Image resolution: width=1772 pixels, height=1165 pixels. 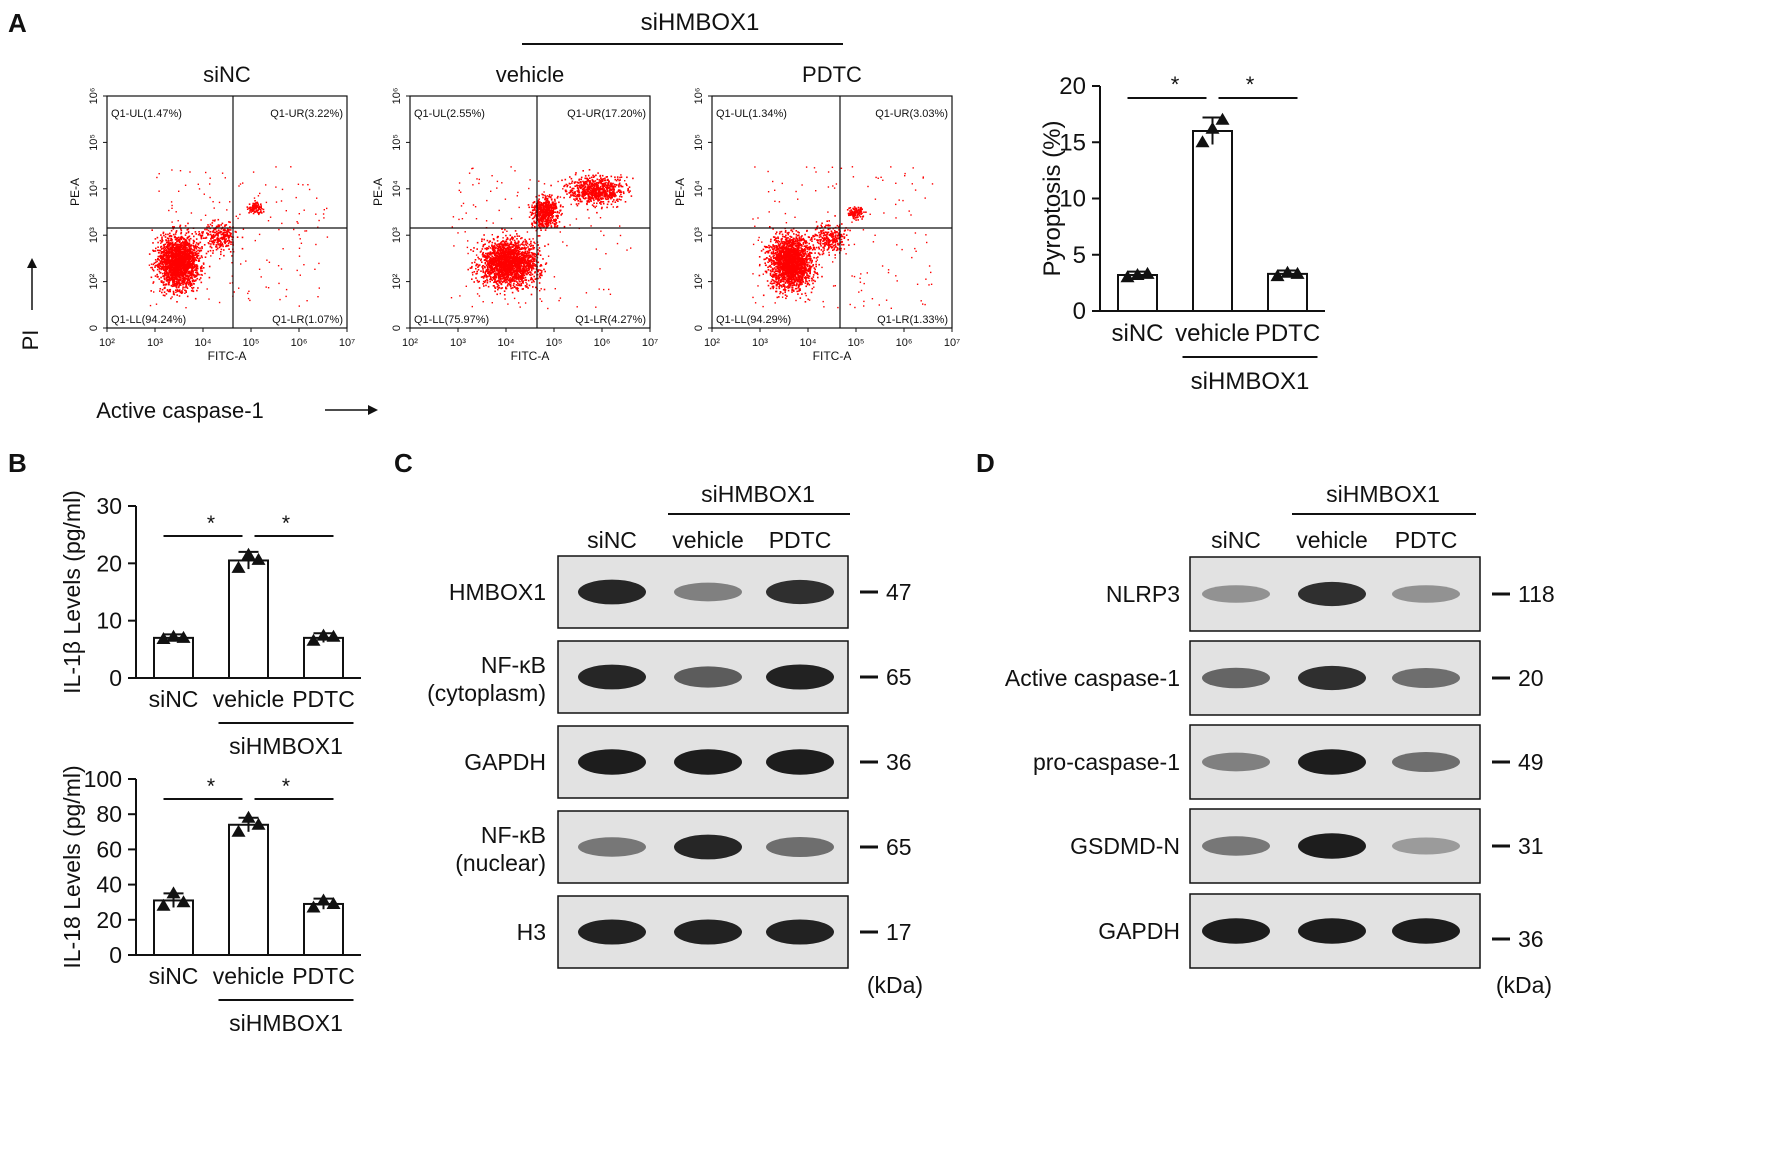 What do you see at coordinates (94, 281) in the screenshot?
I see `y-tick-label: 10²` at bounding box center [94, 281].